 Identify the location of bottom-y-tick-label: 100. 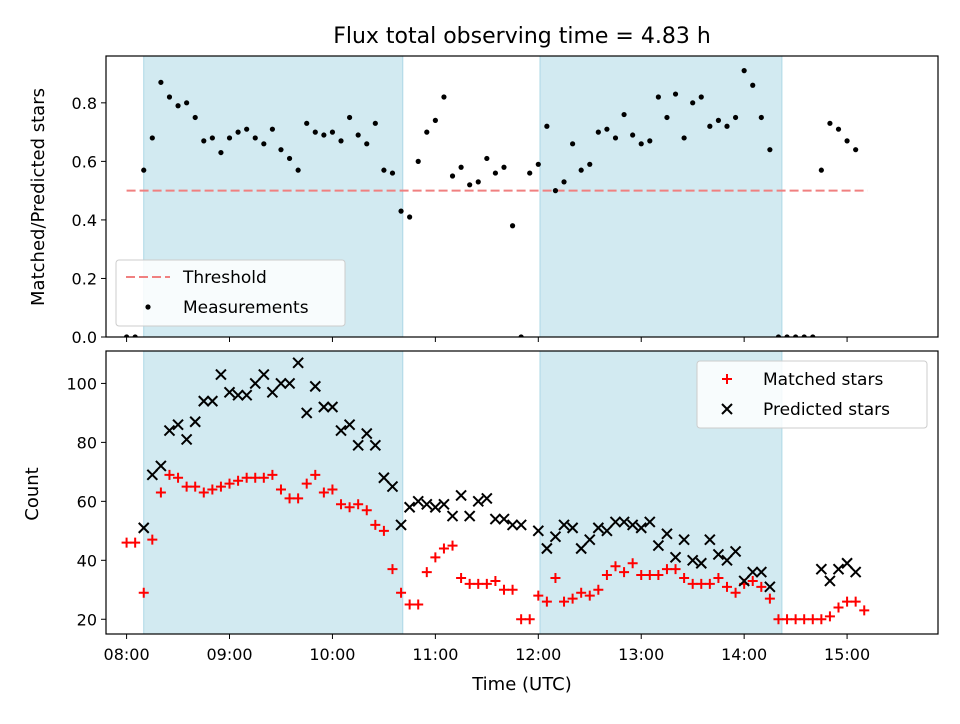
(81, 383).